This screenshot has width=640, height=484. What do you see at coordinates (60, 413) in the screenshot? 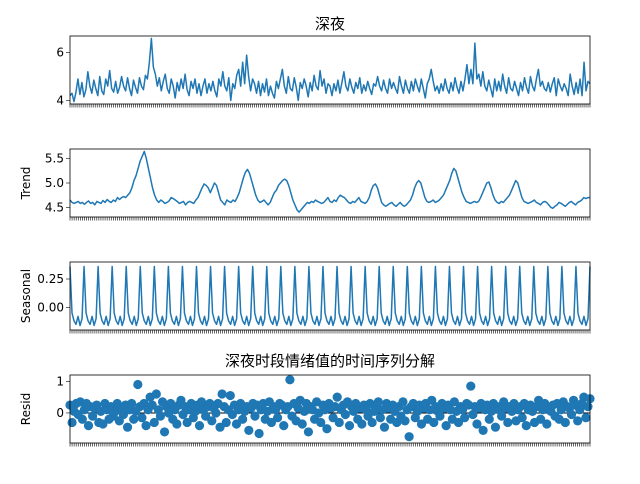
I see `y-tick-label: 0` at bounding box center [60, 413].